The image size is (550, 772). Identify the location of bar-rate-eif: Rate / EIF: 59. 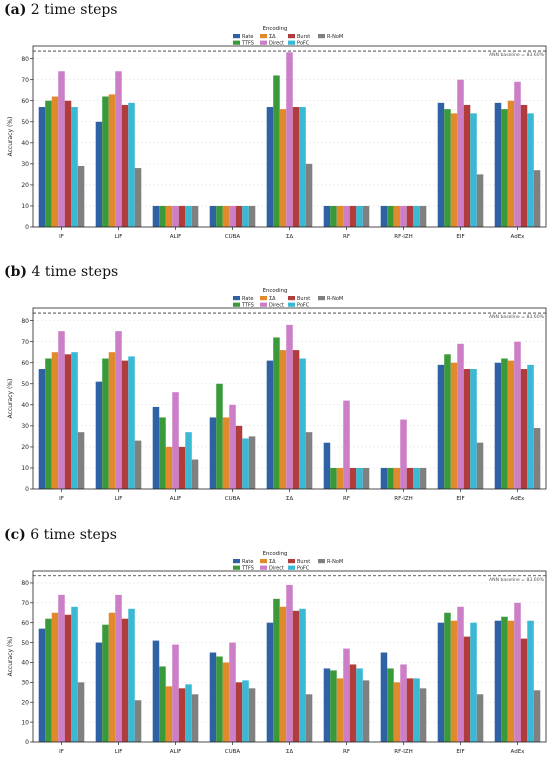
(441, 164).